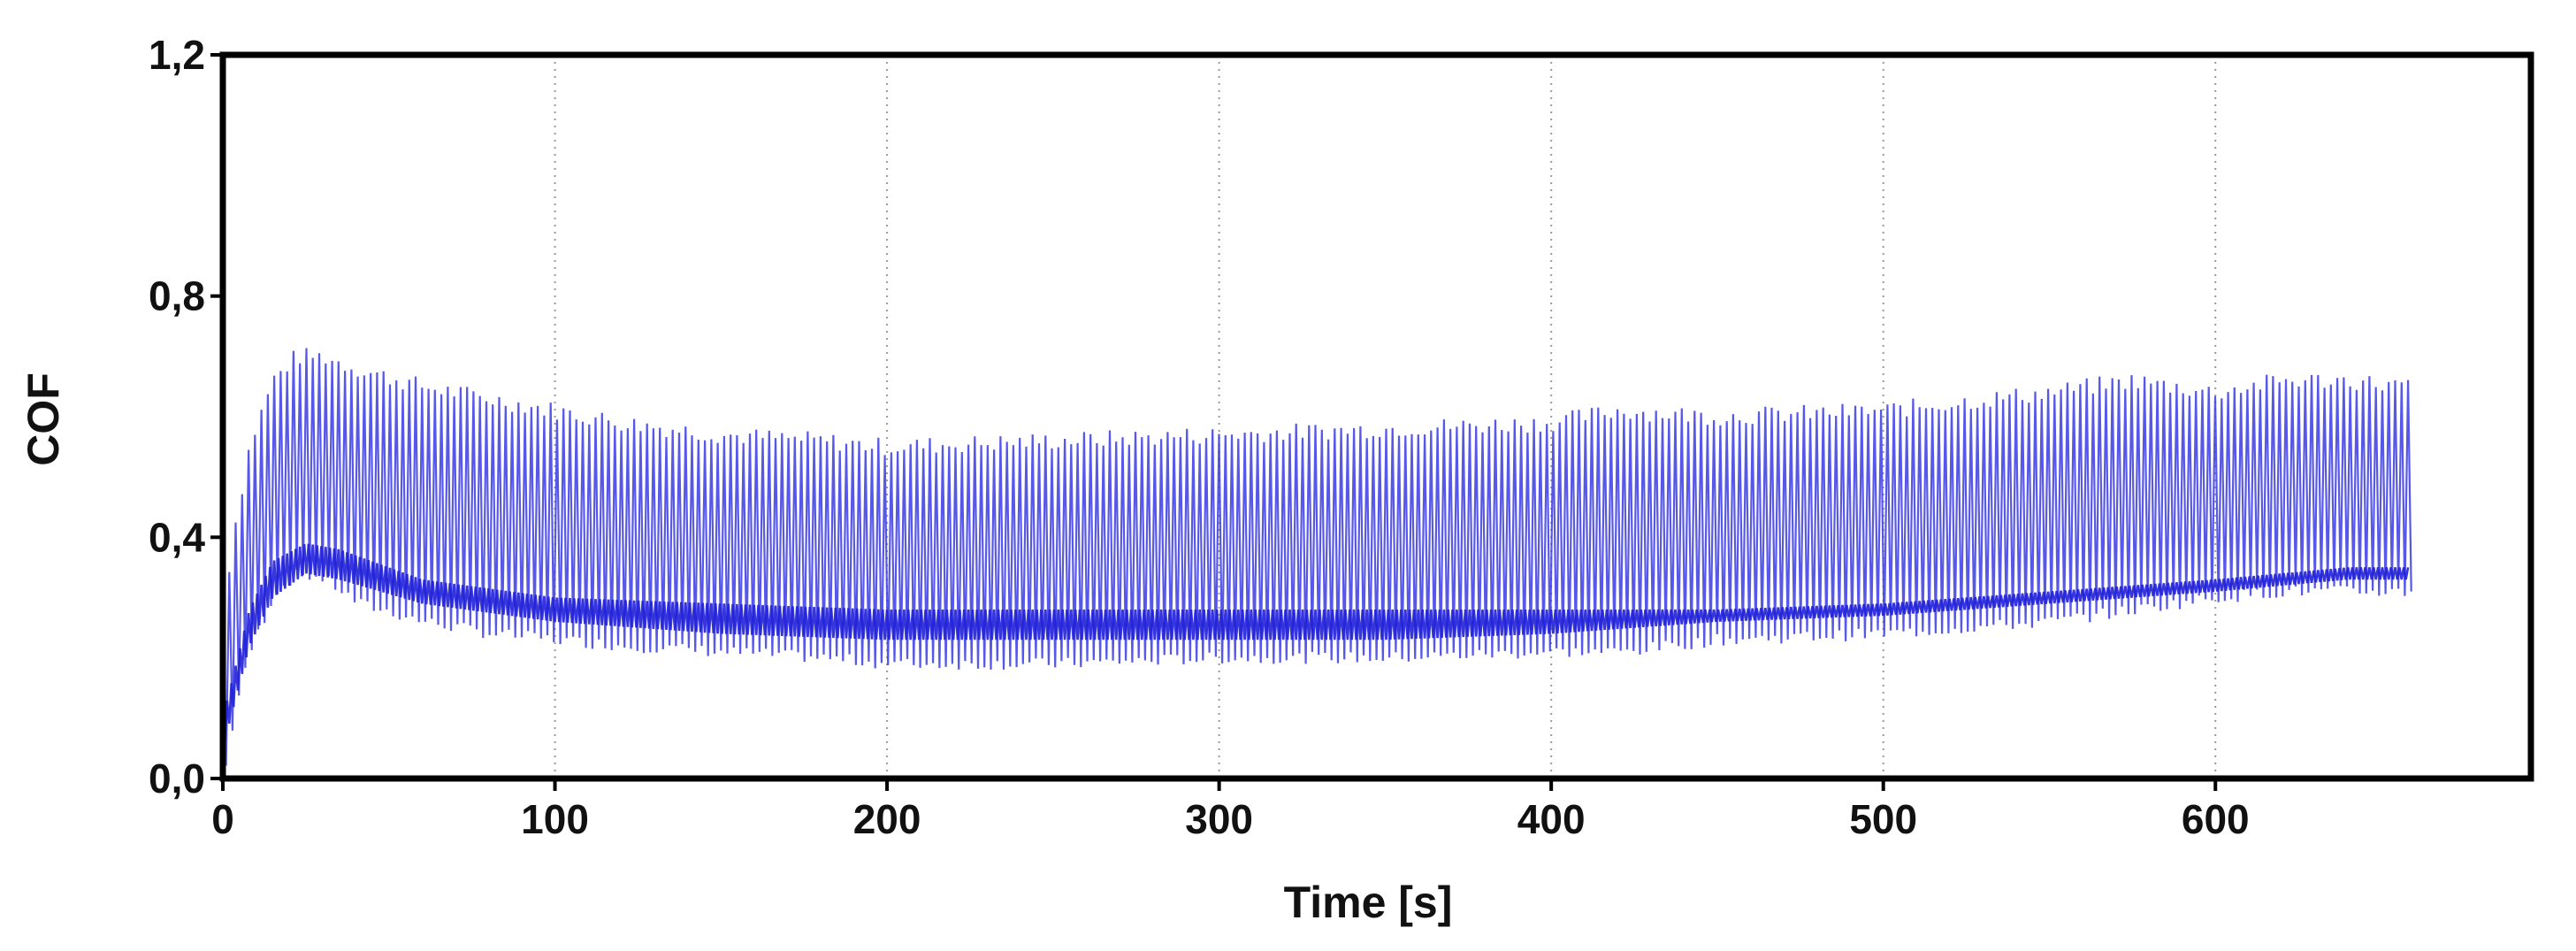  Describe the element at coordinates (177, 55) in the screenshot. I see `y-tick-label: 1,2` at that location.